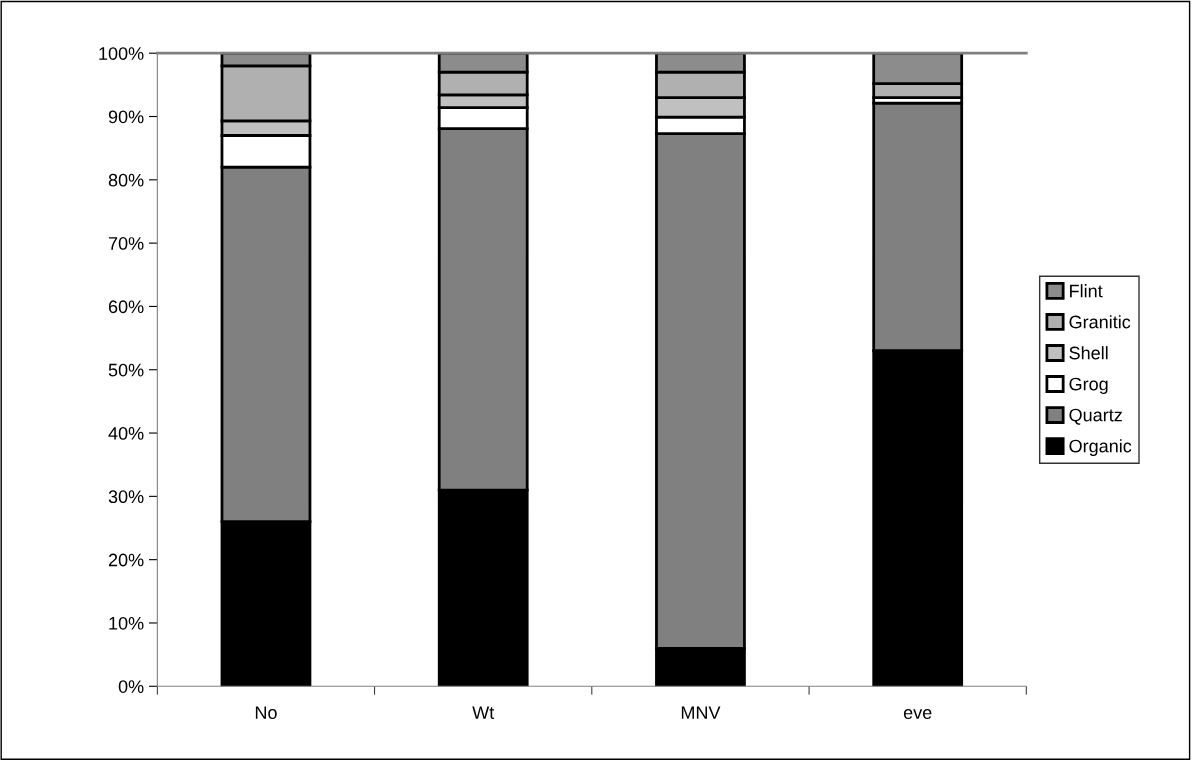 This screenshot has width=1192, height=760. What do you see at coordinates (126, 370) in the screenshot?
I see `y-tick-label: 50%` at bounding box center [126, 370].